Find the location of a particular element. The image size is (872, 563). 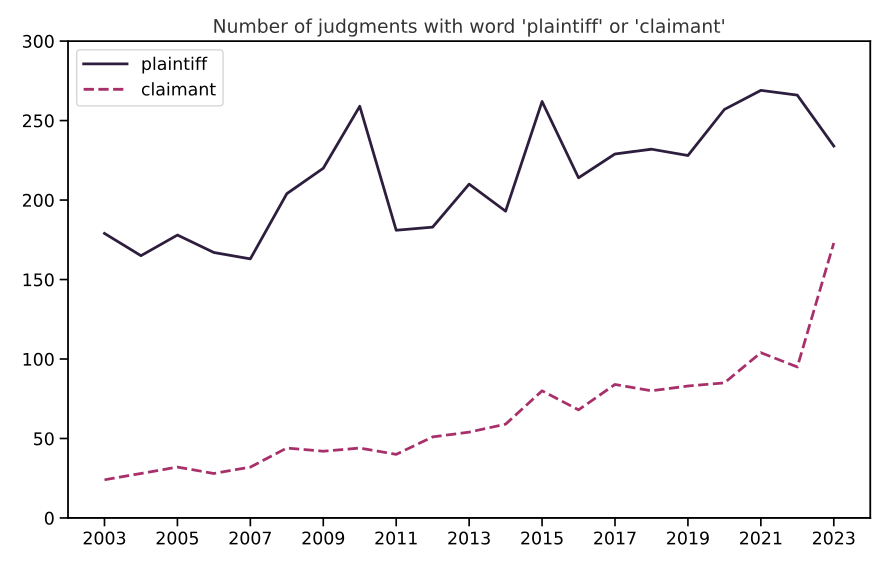

x-tick-label: 2015 is located at coordinates (542, 538).